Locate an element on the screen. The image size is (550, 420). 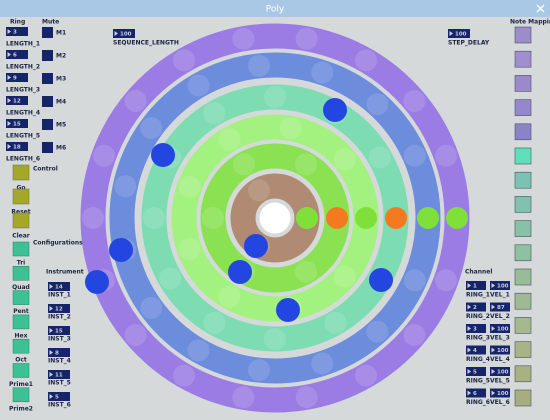
channel-ring-box: 3 is located at coordinates (476, 328).